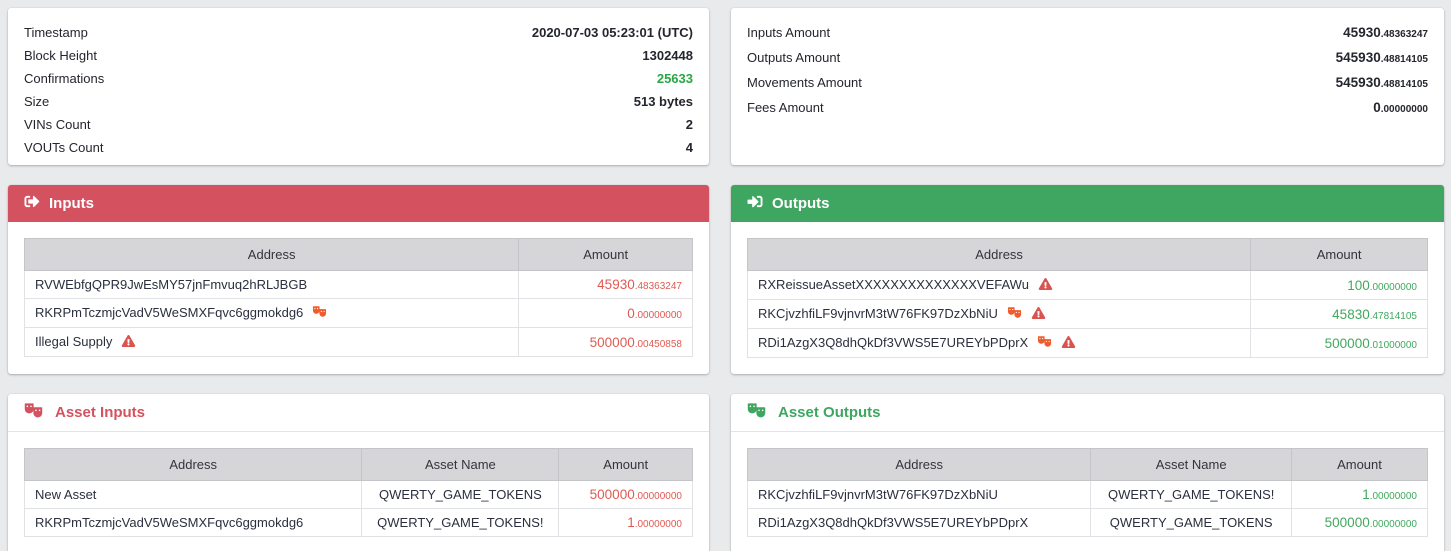  I want to click on detail-row: Block Height 1302448, so click(358, 55).